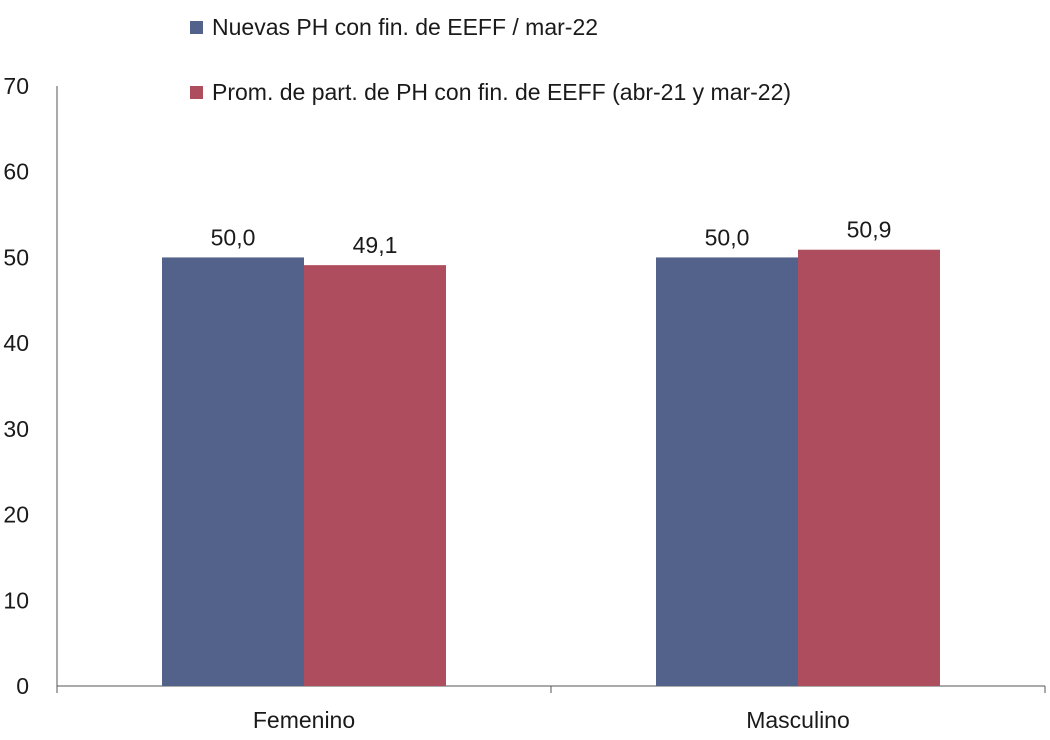 The image size is (1050, 740). I want to click on data-label: 49,1, so click(375, 245).